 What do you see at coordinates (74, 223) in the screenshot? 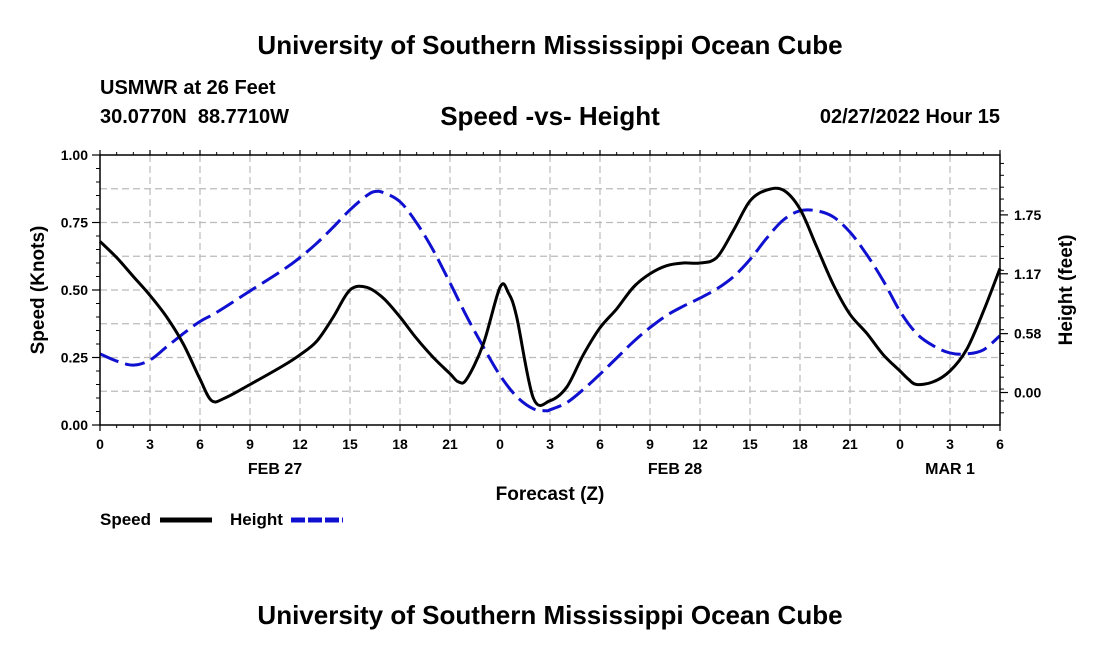
I see `y-tick-label: 0.75` at bounding box center [74, 223].